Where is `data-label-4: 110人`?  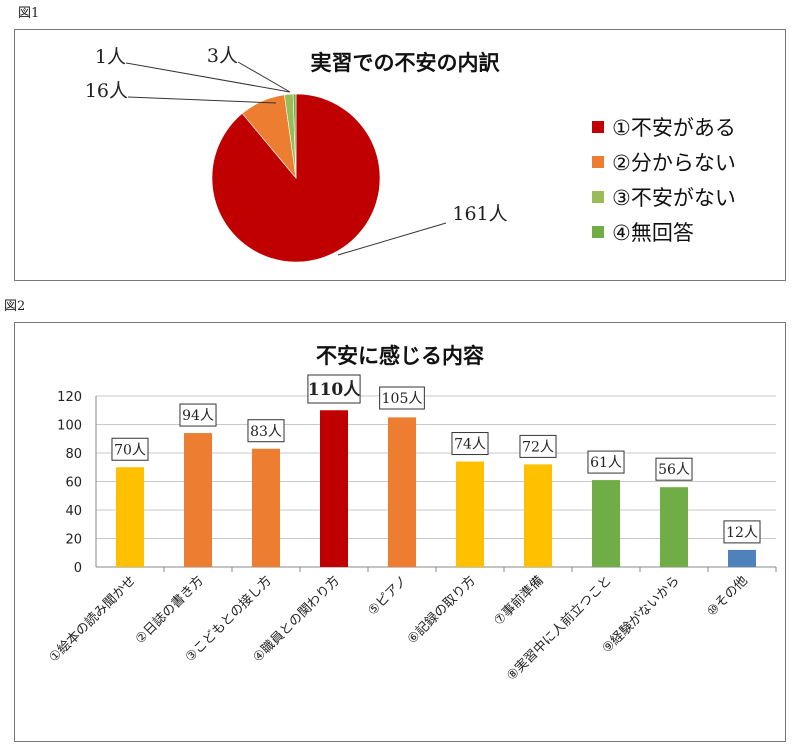 data-label-4: 110人 is located at coordinates (334, 390).